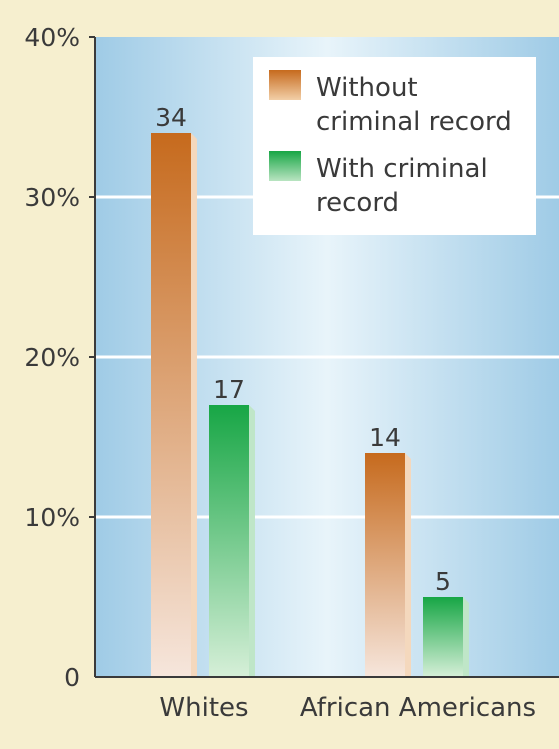  What do you see at coordinates (418, 708) in the screenshot?
I see `x-category-label: African Americans` at bounding box center [418, 708].